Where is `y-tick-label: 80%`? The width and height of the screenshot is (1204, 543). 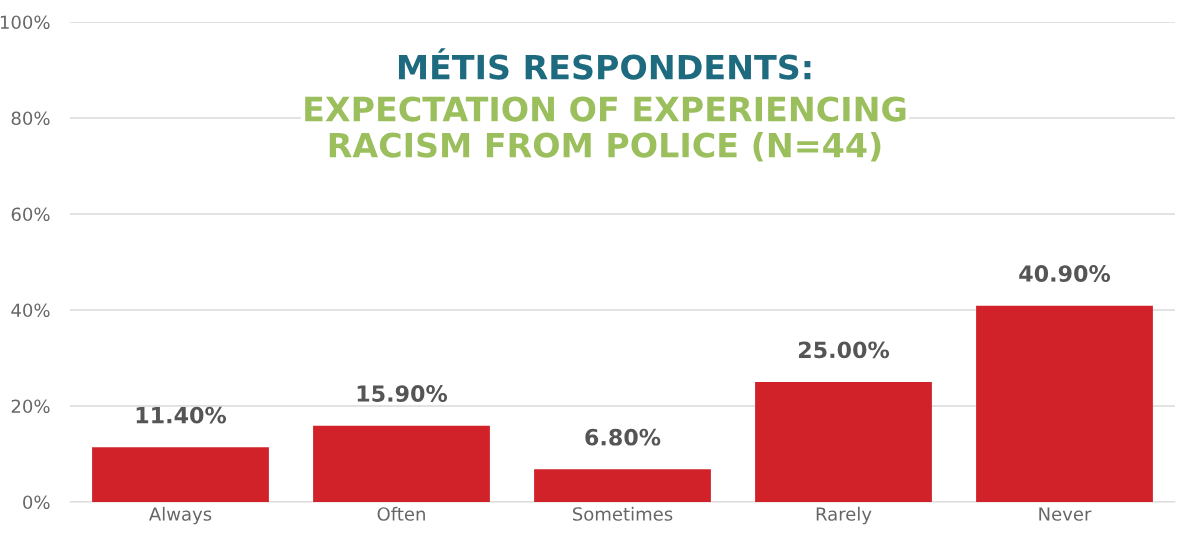 y-tick-label: 80% is located at coordinates (30, 118).